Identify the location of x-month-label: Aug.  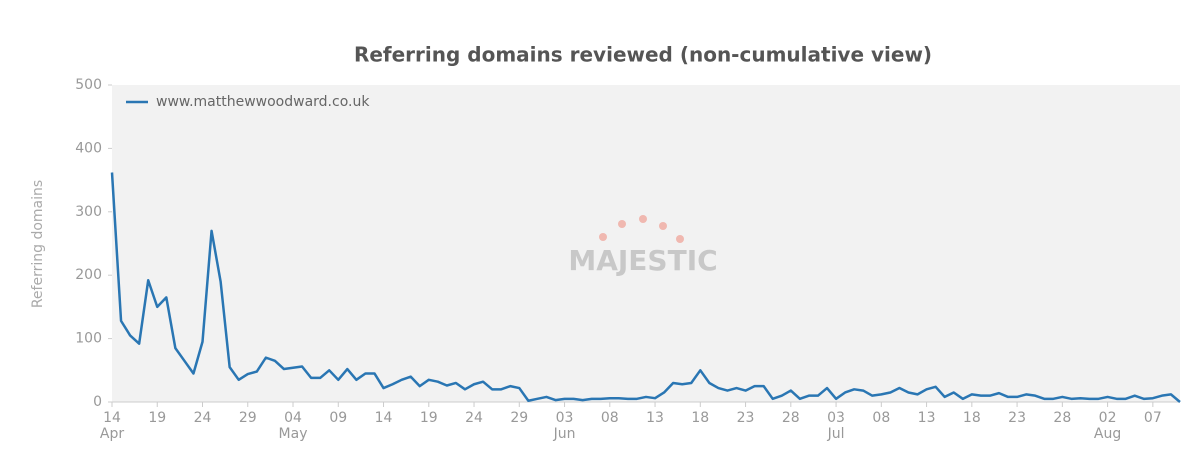
(1107, 434).